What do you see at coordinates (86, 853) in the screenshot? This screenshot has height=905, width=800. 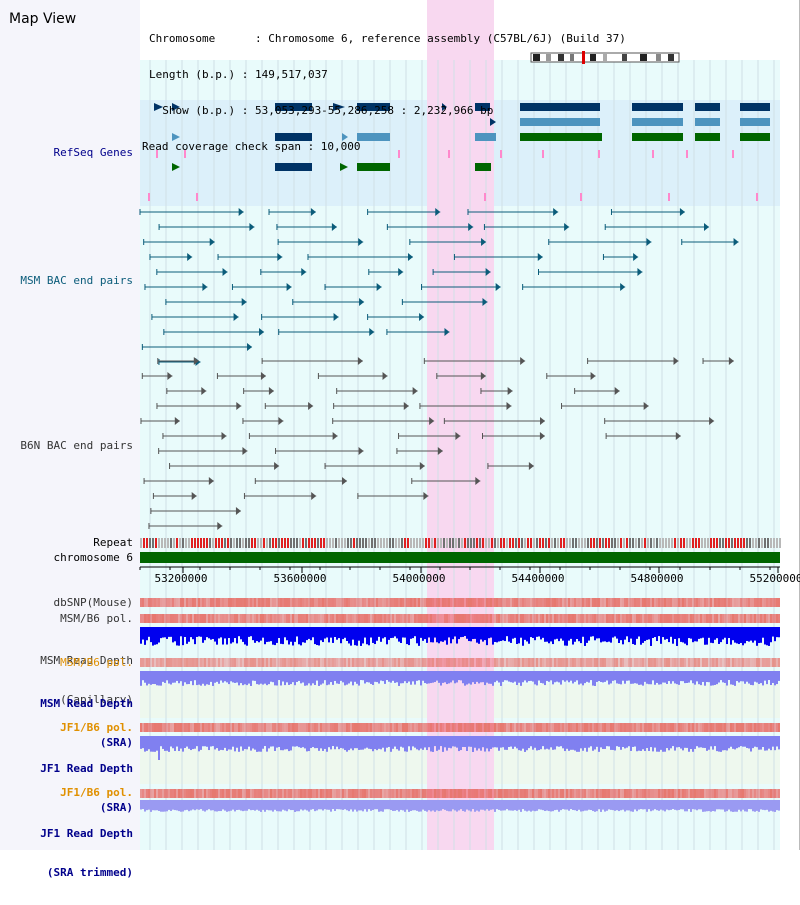 I see `jf1-read-depth-trimmed-label: JF1 Read Depth (SRA trimmed)` at bounding box center [86, 853].